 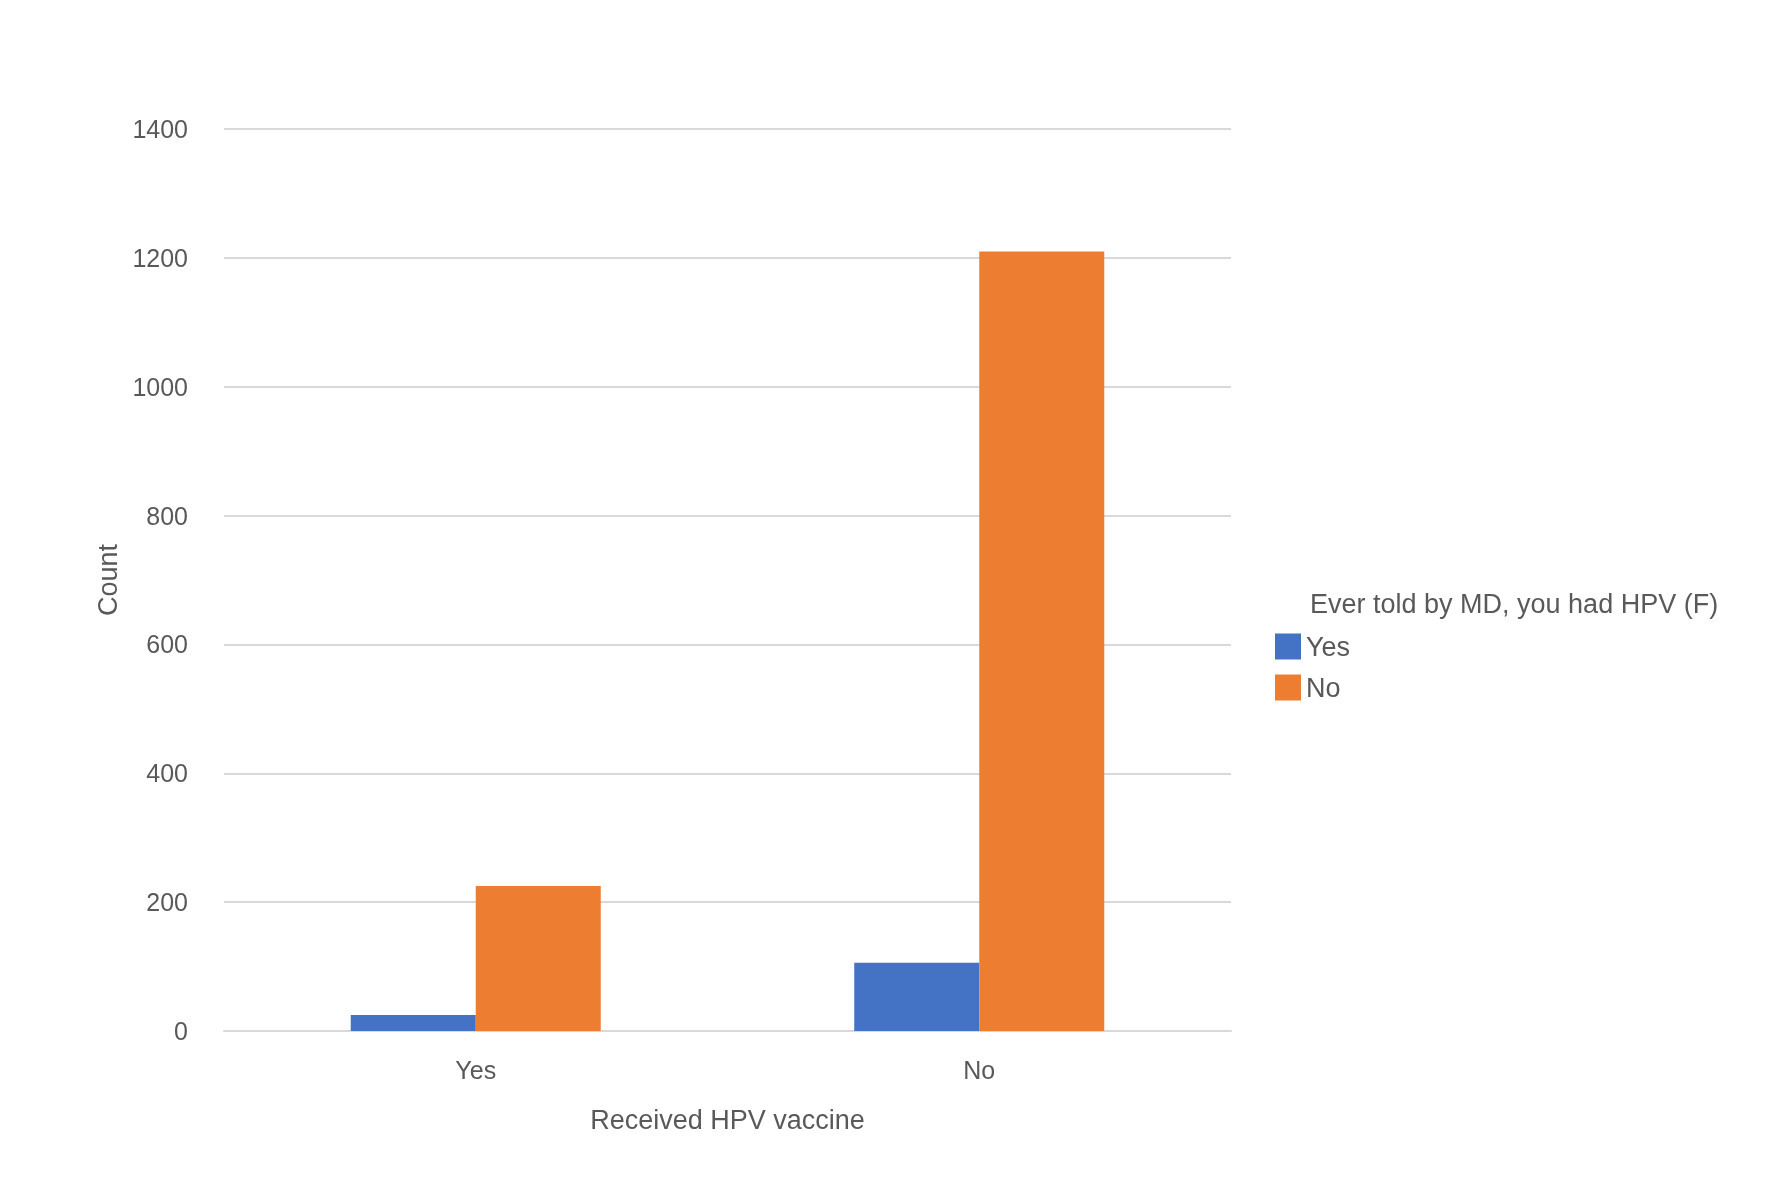 I want to click on legend-label: No, so click(x=1323, y=687).